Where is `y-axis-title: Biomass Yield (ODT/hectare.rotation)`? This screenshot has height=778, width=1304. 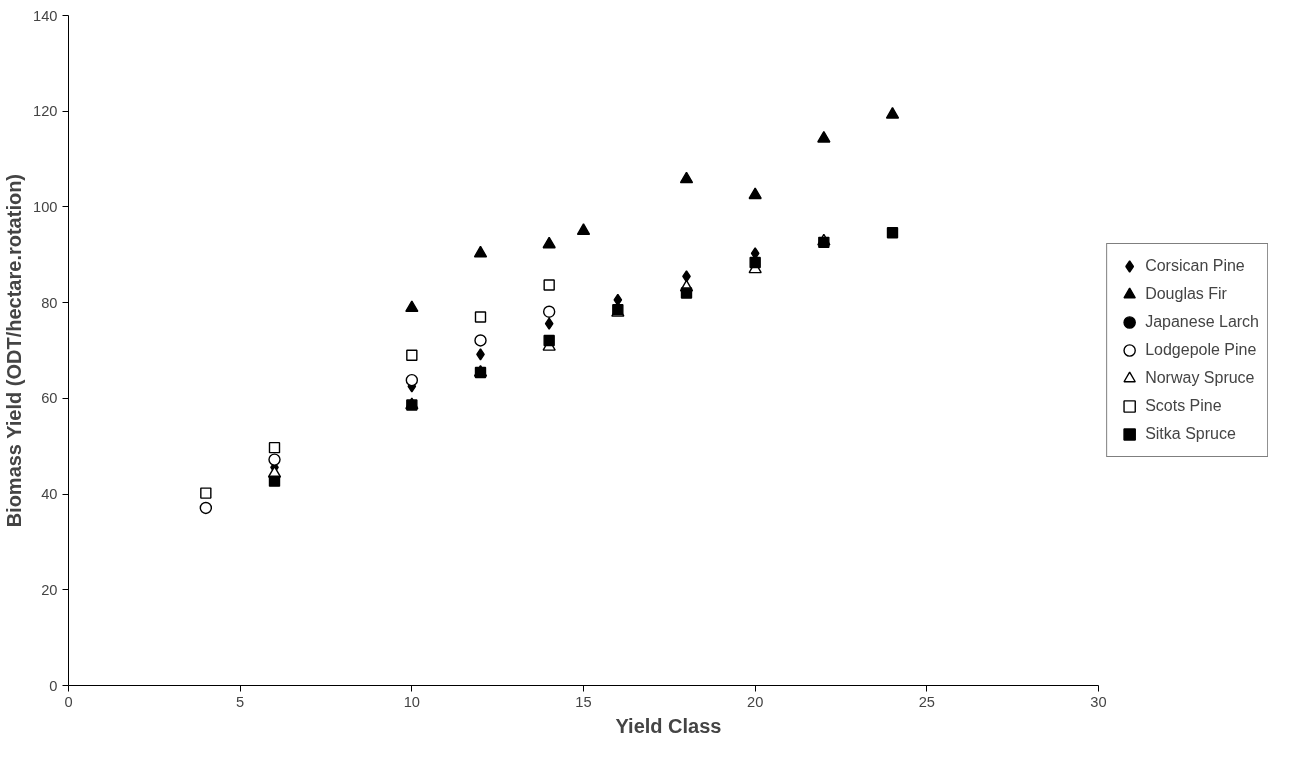
y-axis-title: Biomass Yield (ODT/hectare.rotation) is located at coordinates (14, 350).